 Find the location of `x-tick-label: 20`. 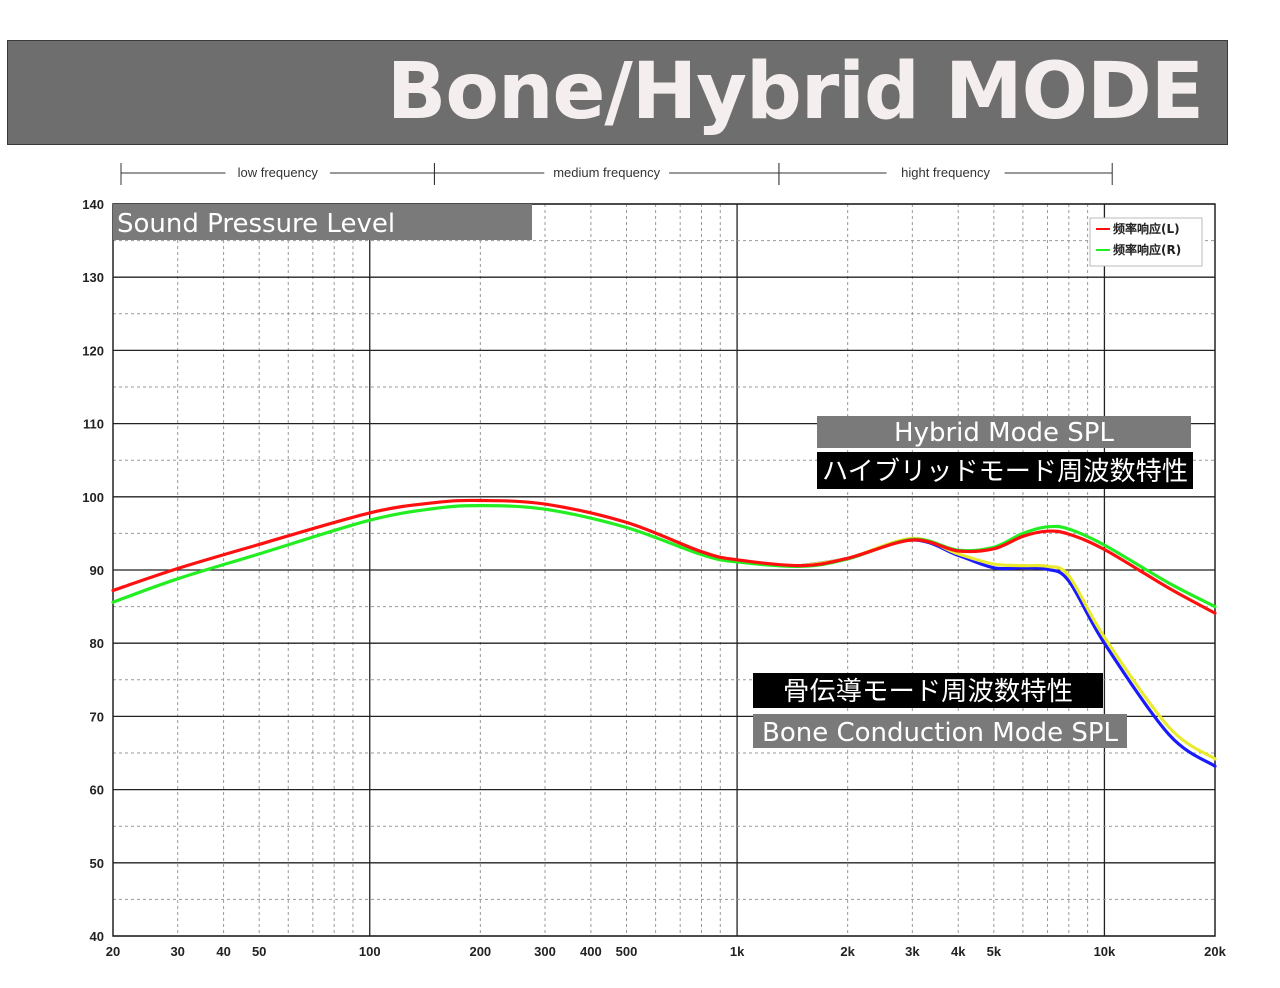

x-tick-label: 20 is located at coordinates (113, 951).